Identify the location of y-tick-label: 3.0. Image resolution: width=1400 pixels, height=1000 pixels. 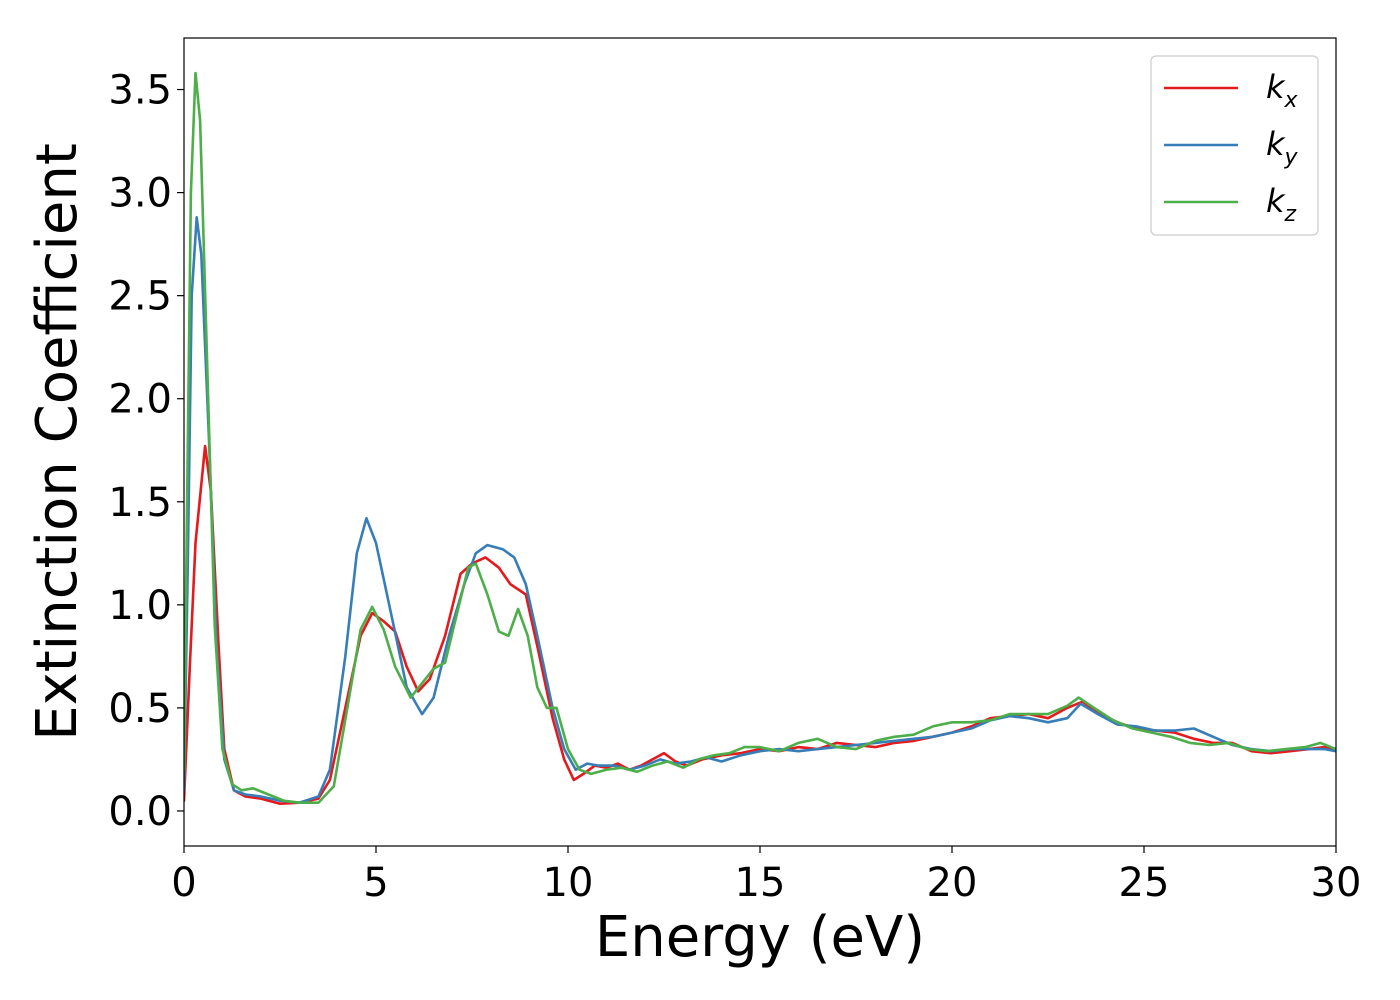
(140, 194).